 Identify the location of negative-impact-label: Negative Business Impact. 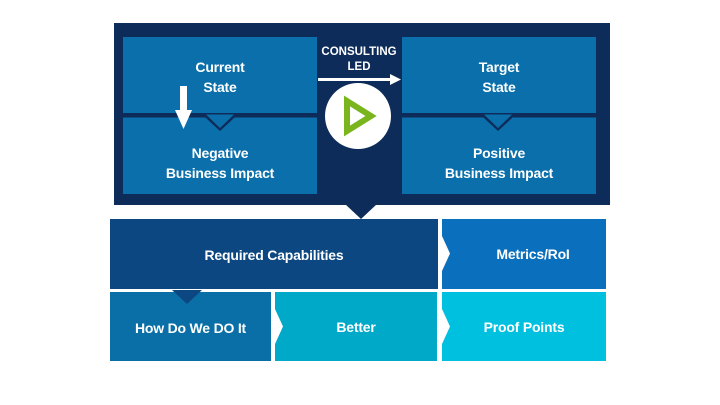
(220, 163).